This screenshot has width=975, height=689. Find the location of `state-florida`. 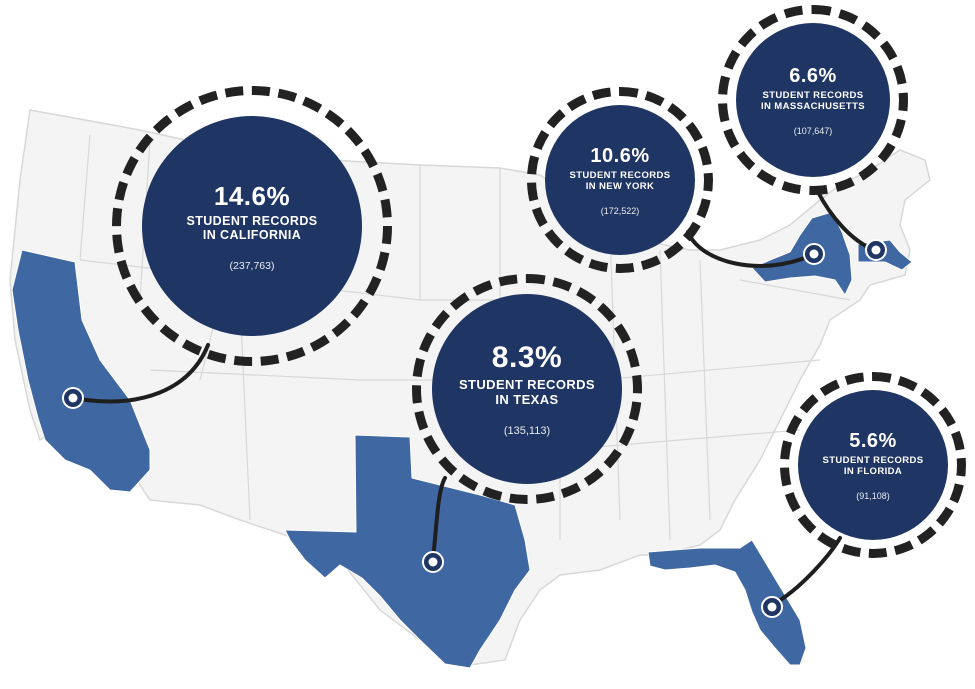

state-florida is located at coordinates (727, 602).